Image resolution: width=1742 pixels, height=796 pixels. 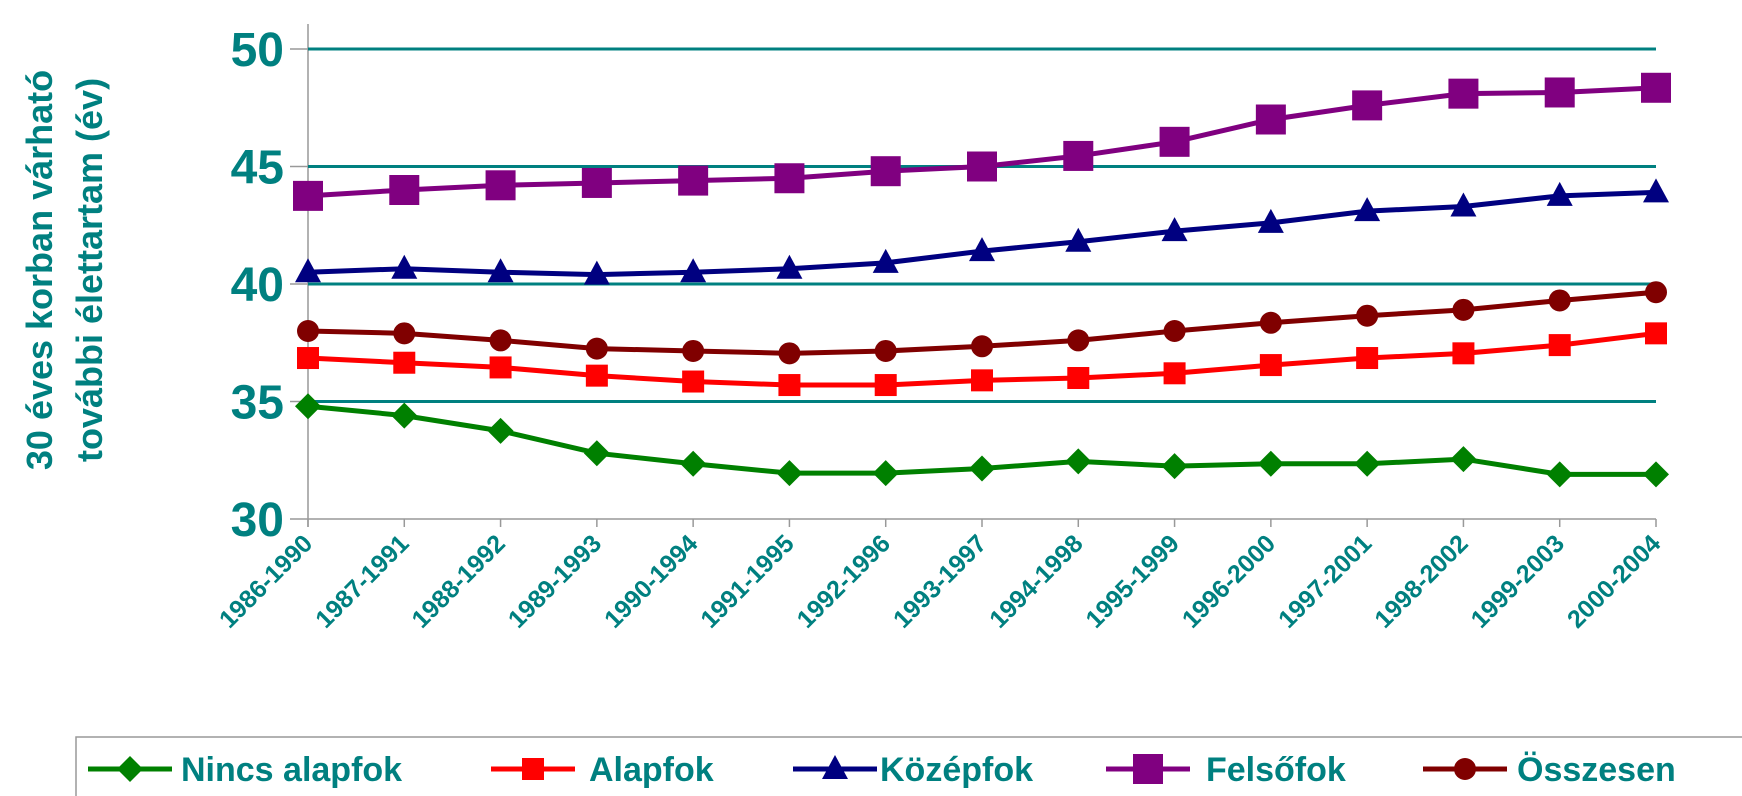 I want to click on legend-box, so click(x=908, y=766).